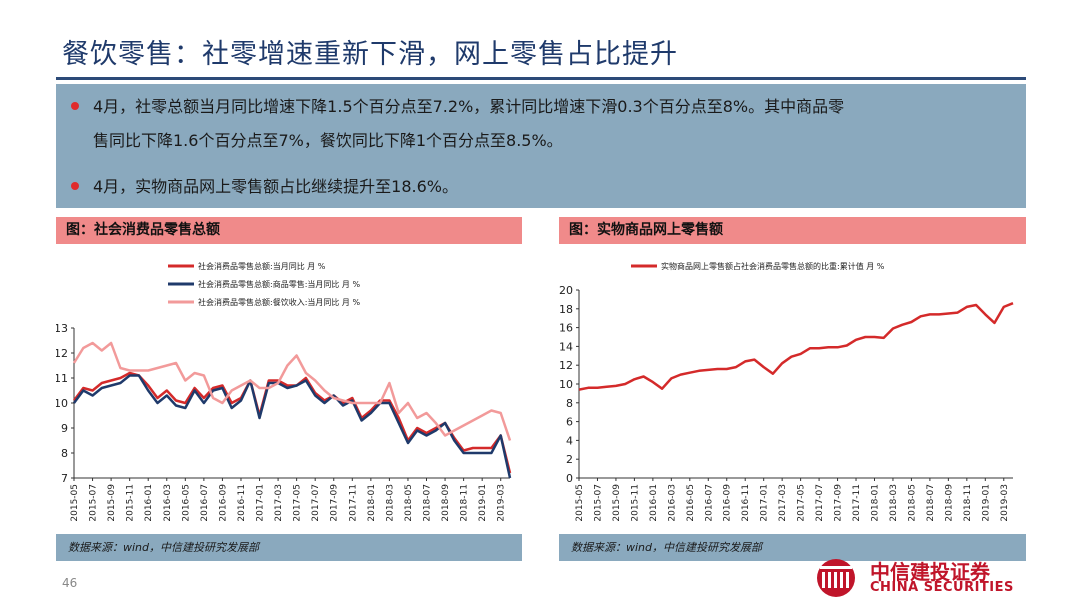 Image resolution: width=1080 pixels, height=608 pixels. I want to click on right-chart-x-tick-label-3: 2015-11, so click(635, 503).